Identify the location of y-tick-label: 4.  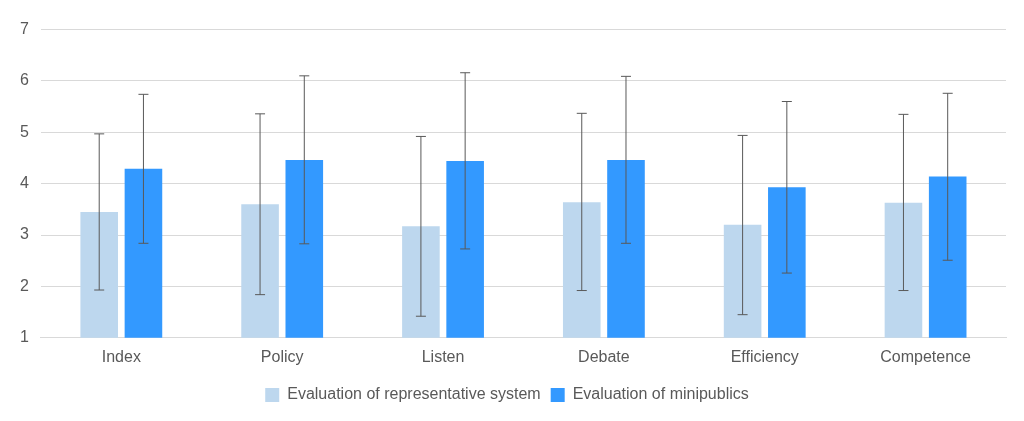
(24, 183).